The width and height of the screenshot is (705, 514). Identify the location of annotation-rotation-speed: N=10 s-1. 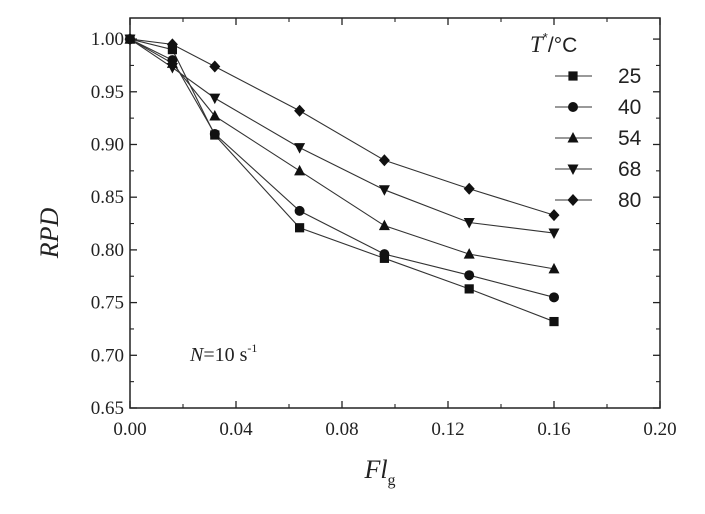
(223, 353).